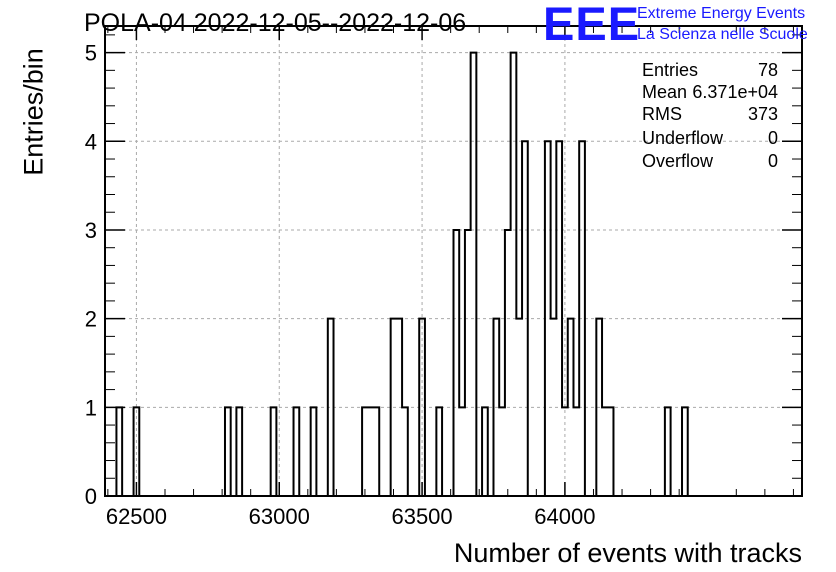  Describe the element at coordinates (772, 138) in the screenshot. I see `stat-value-underflow: 0` at that location.